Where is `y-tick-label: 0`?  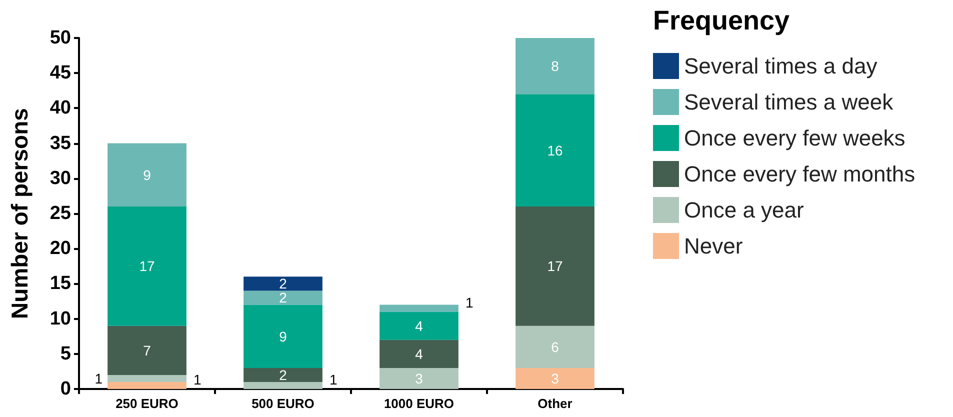
y-tick-label: 0 is located at coordinates (65, 389).